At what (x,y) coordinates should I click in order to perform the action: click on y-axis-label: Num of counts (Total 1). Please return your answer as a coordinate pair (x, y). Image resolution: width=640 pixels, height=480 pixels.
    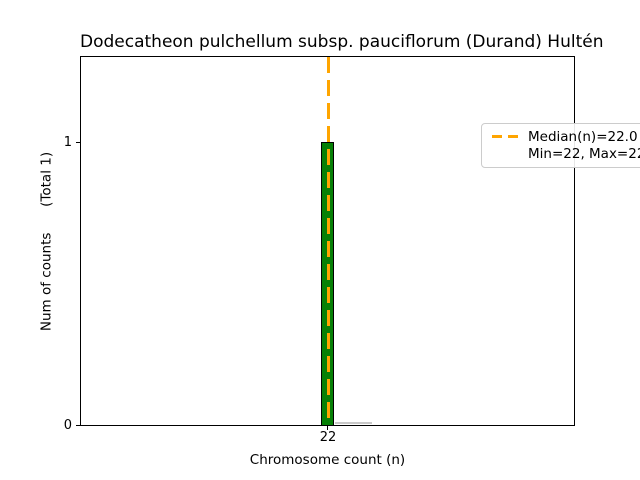
    Looking at the image, I should click on (46, 241).